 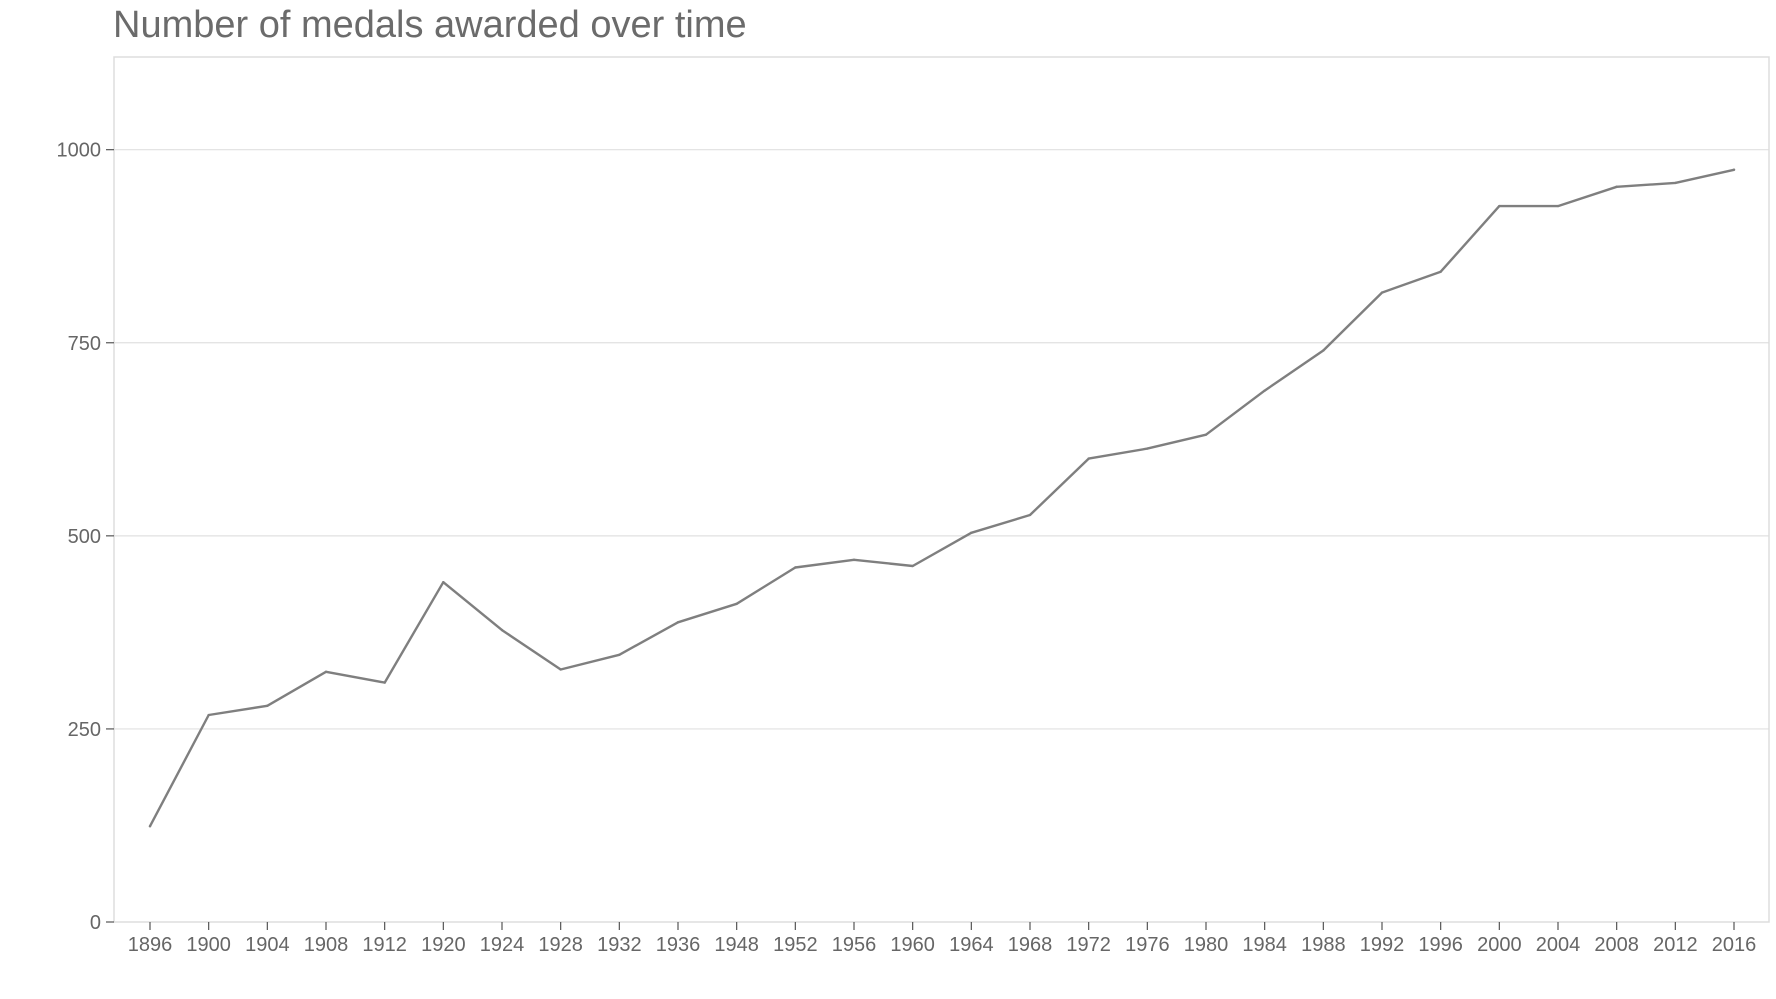 I want to click on x-tick-label: 1988, so click(x=1323, y=945).